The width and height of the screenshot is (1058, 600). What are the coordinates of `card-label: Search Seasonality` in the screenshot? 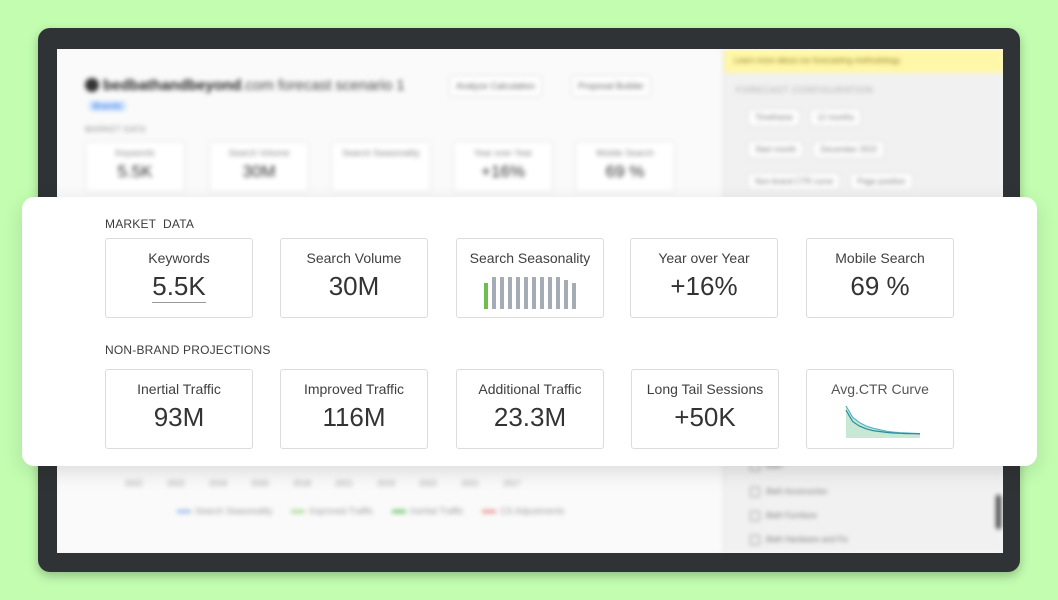 It's located at (530, 258).